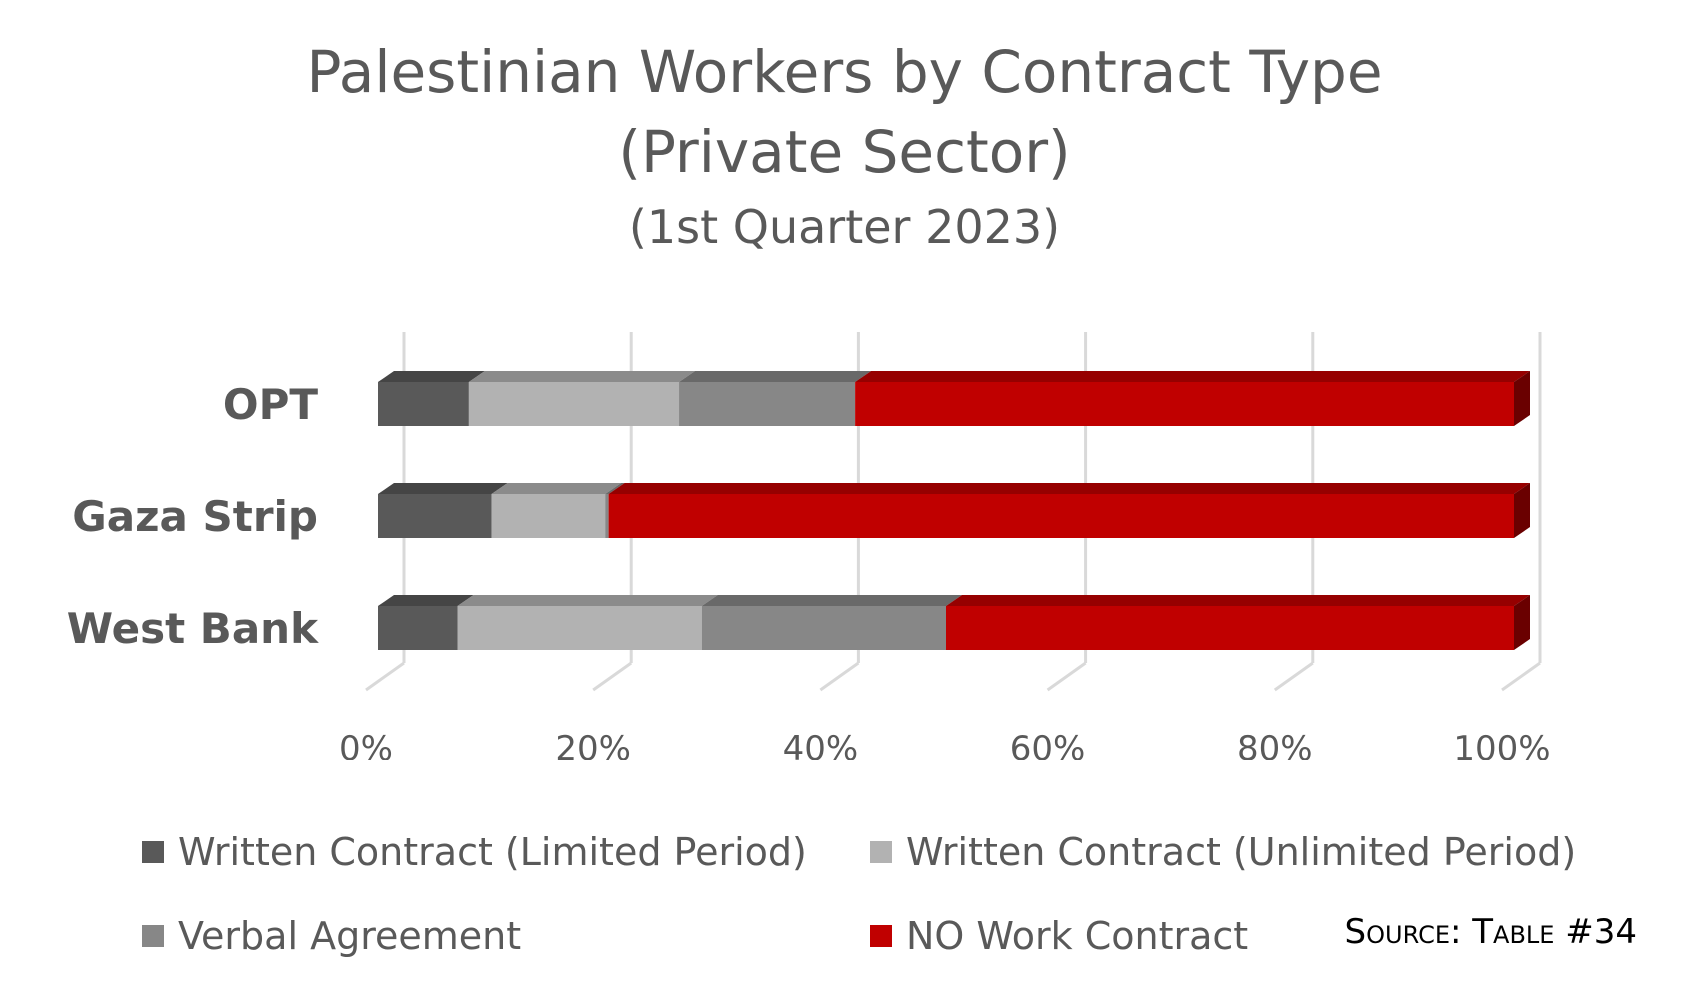 This screenshot has height=990, width=1689. What do you see at coordinates (270, 404) in the screenshot?
I see `category-label: OPT` at bounding box center [270, 404].